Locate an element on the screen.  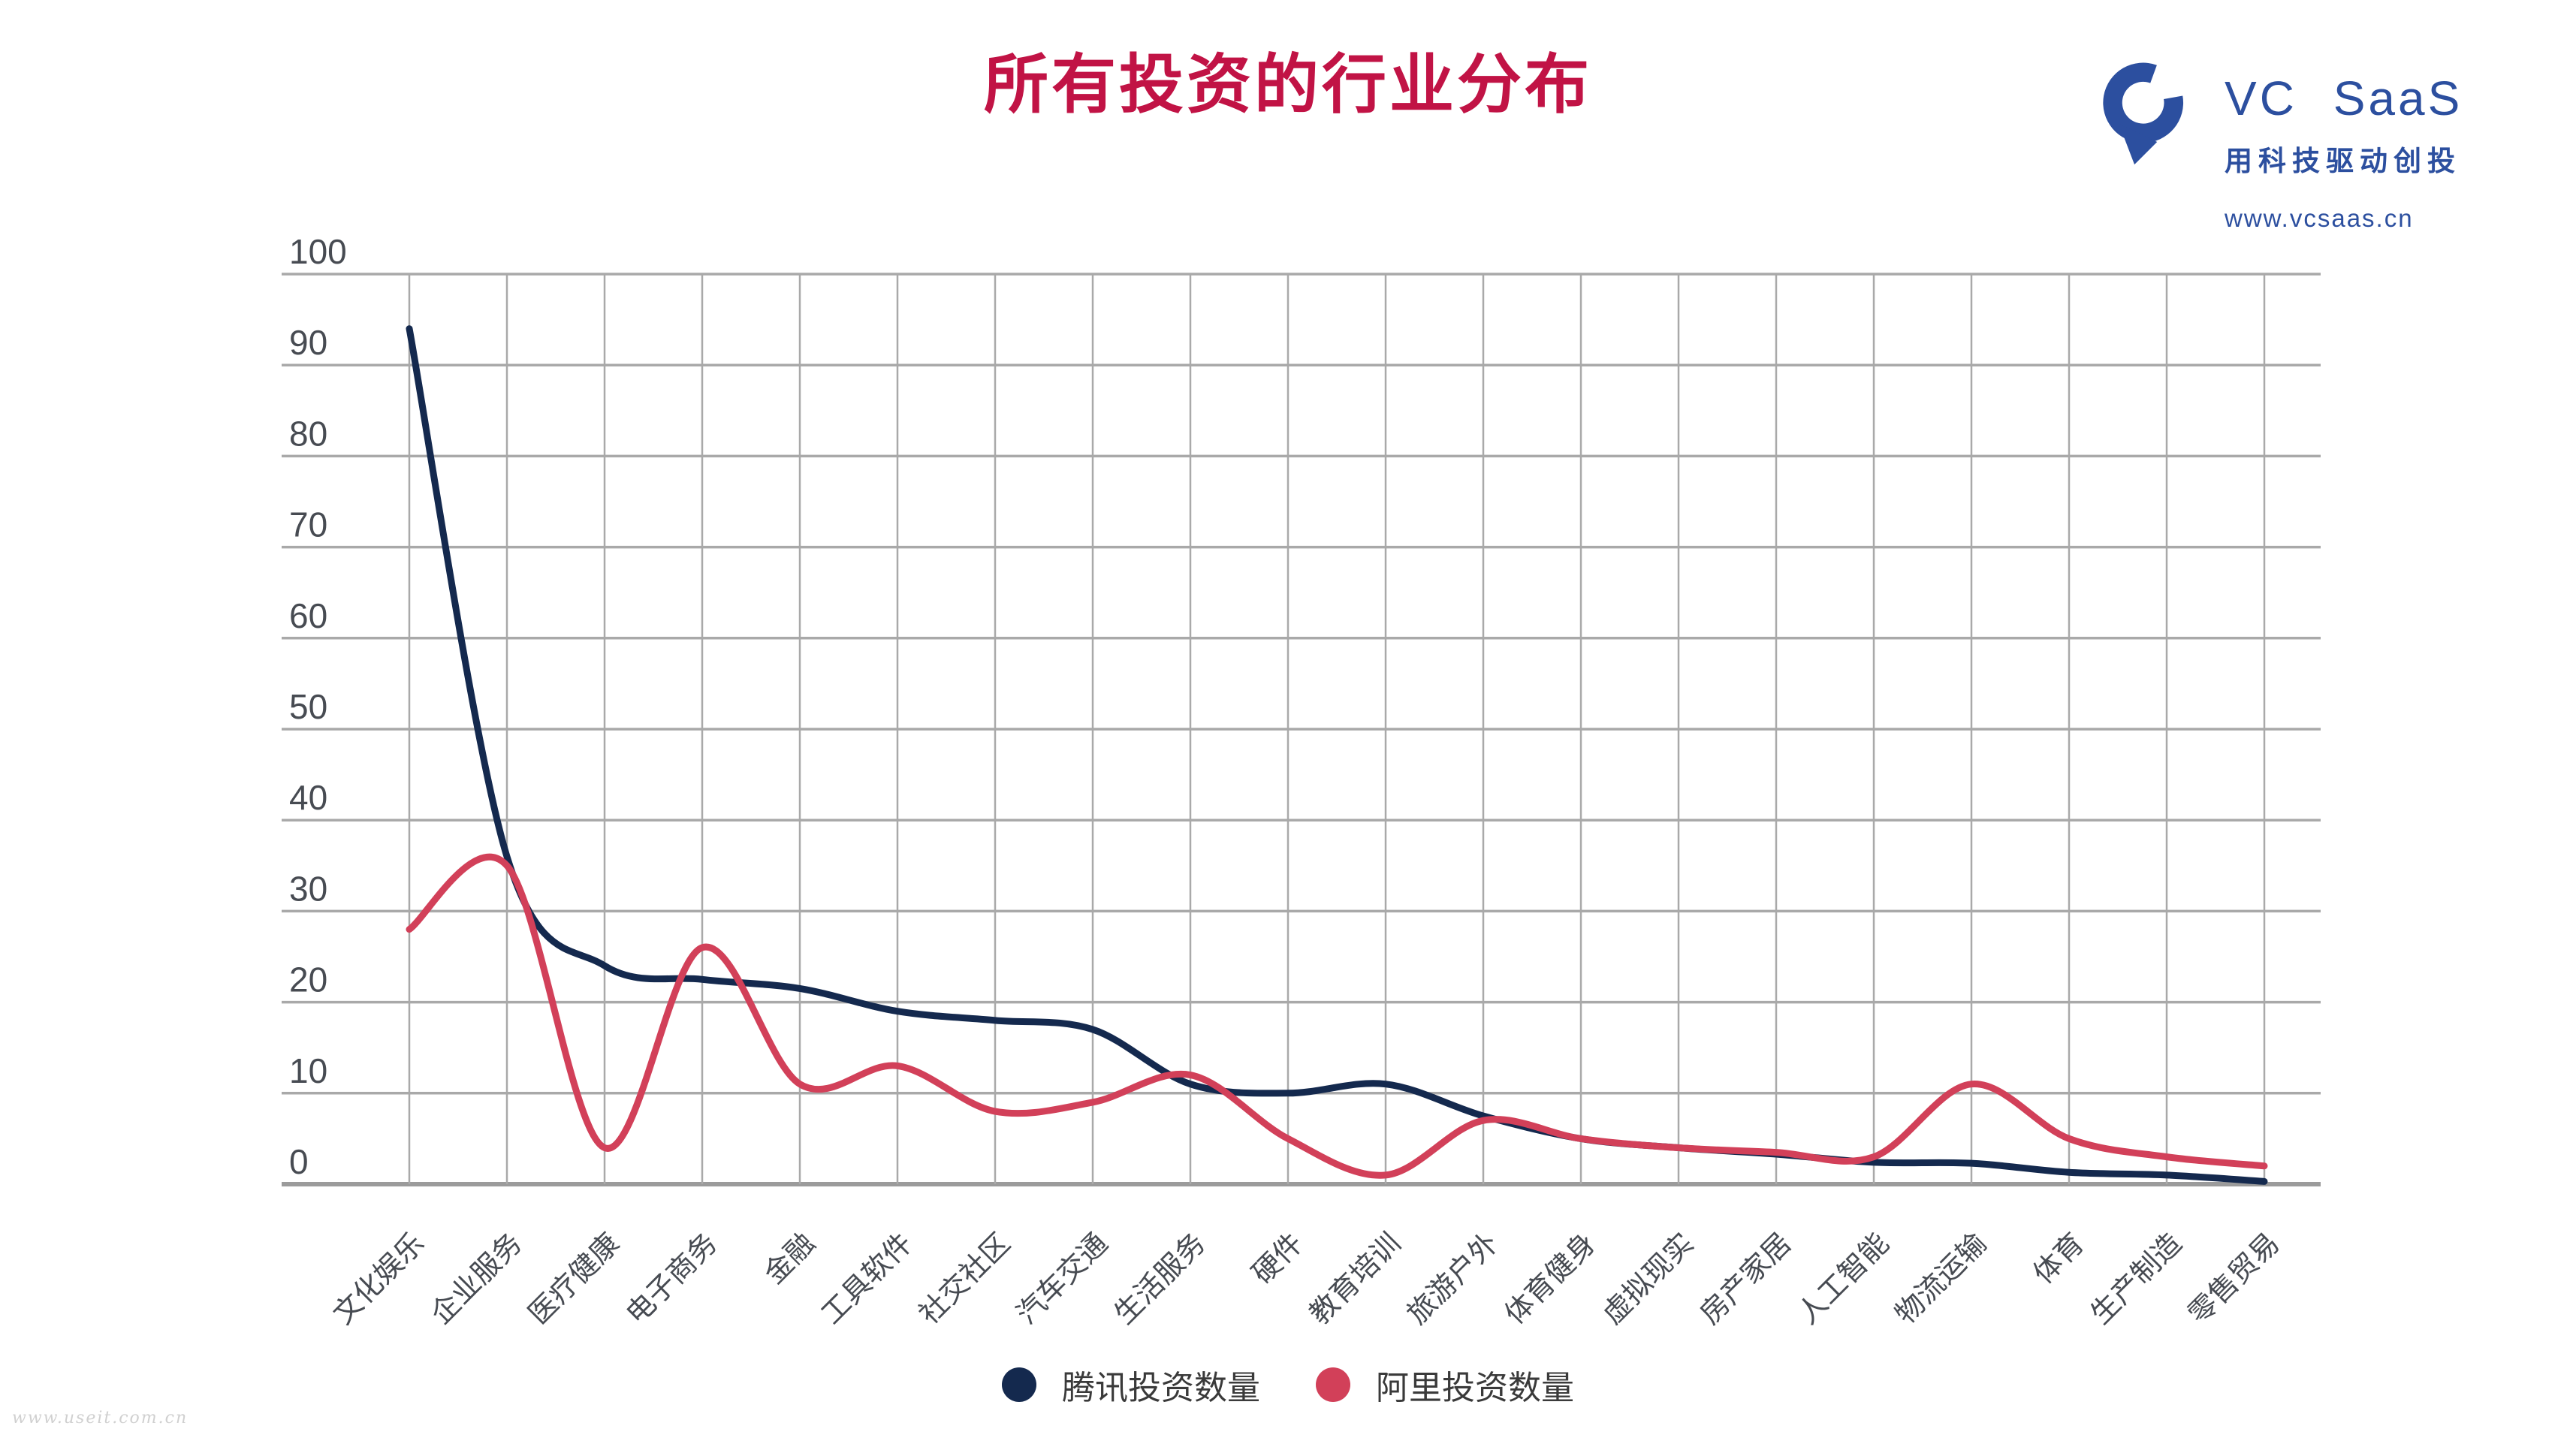
x-axis-category-label: 人工智能 is located at coordinates (1843, 1279).